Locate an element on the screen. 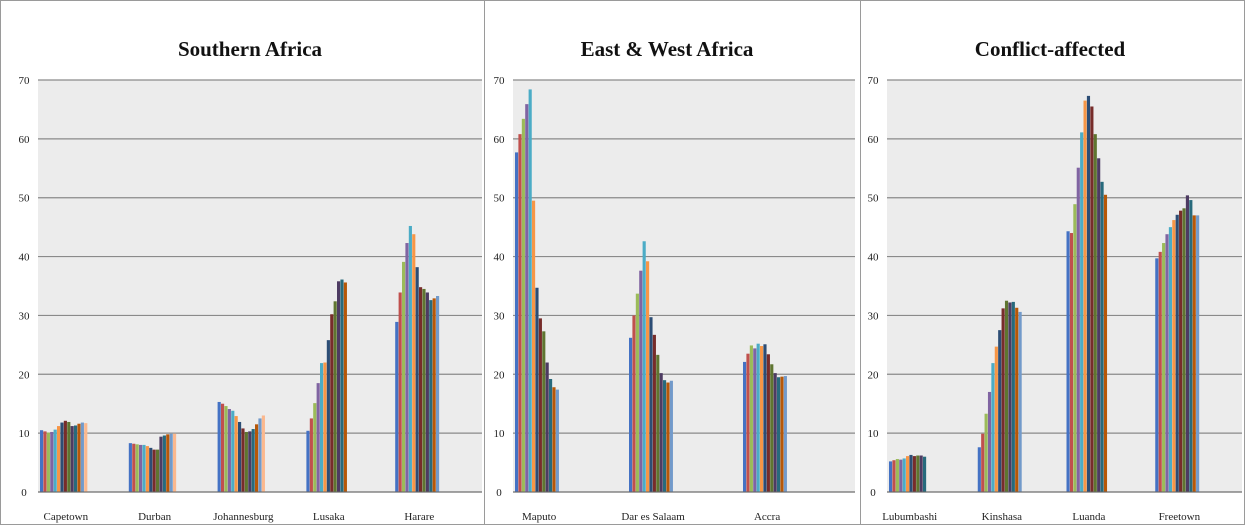  y-tick-label: 60 is located at coordinates (25, 140).